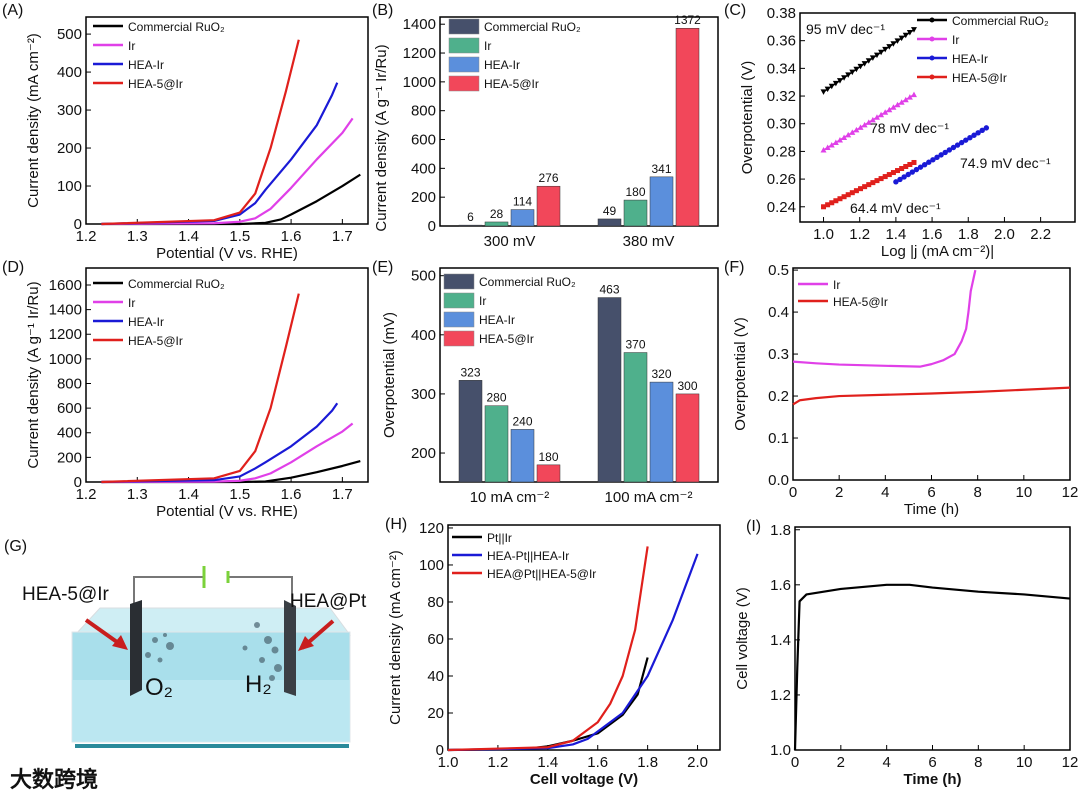  Describe the element at coordinates (955, 40) in the screenshot. I see `legend-label: Ir` at that location.